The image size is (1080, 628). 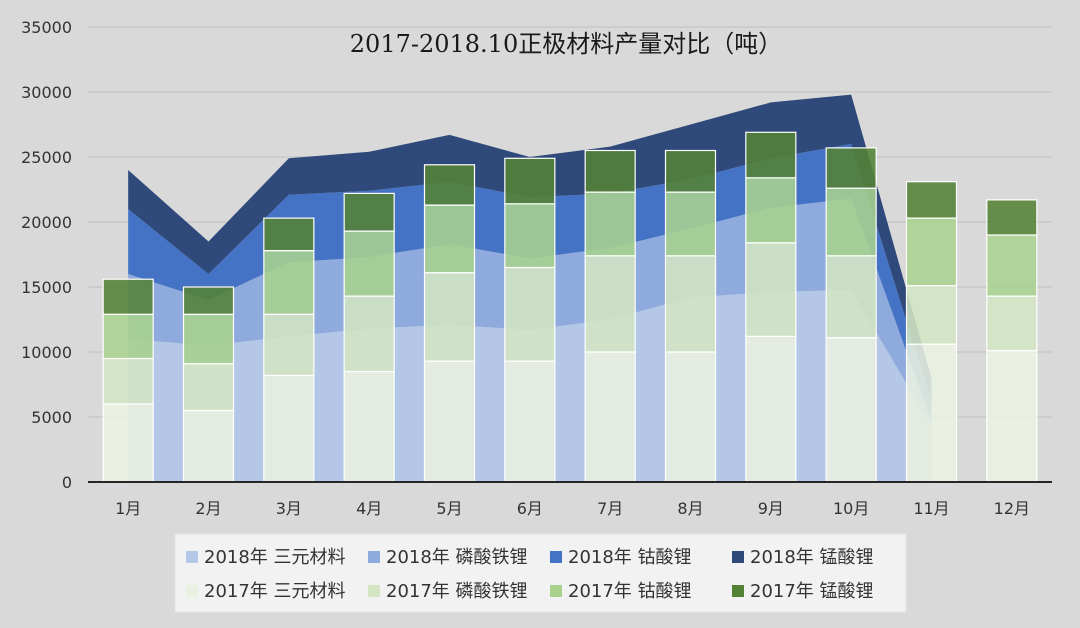 I want to click on y-tick-label: 25000, so click(x=46, y=157).